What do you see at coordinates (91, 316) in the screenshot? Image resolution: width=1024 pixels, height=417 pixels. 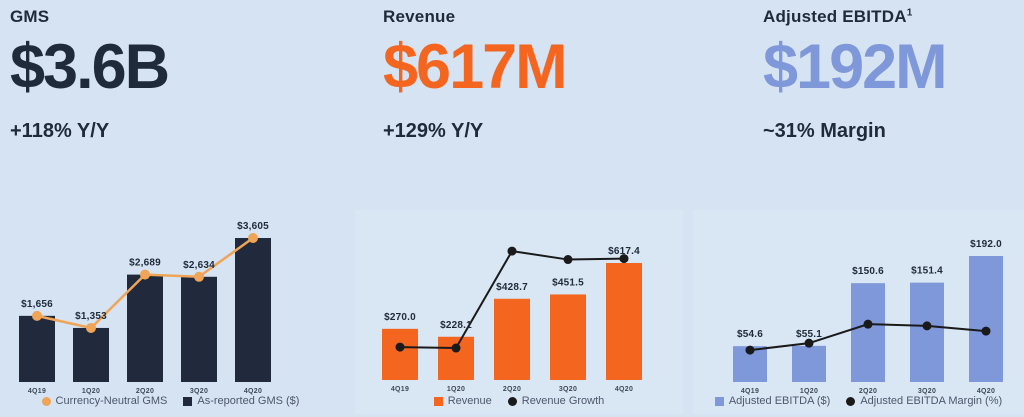 I see `bar-value-label: $1,353` at bounding box center [91, 316].